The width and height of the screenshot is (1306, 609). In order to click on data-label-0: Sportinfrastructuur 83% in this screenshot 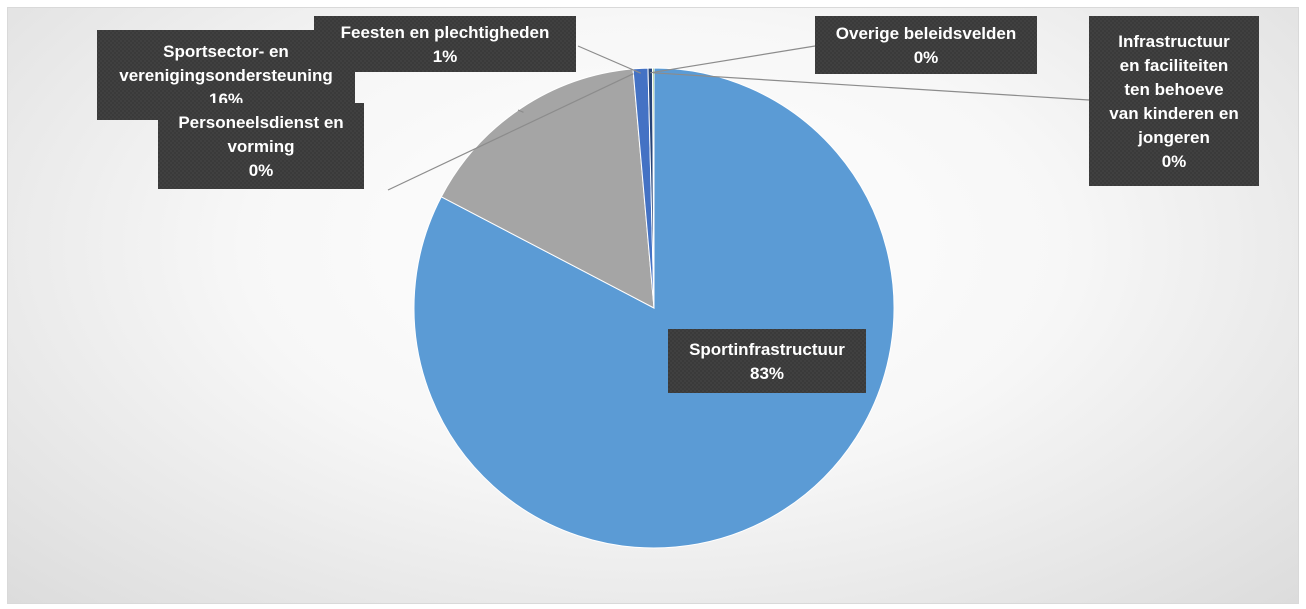, I will do `click(767, 361)`.